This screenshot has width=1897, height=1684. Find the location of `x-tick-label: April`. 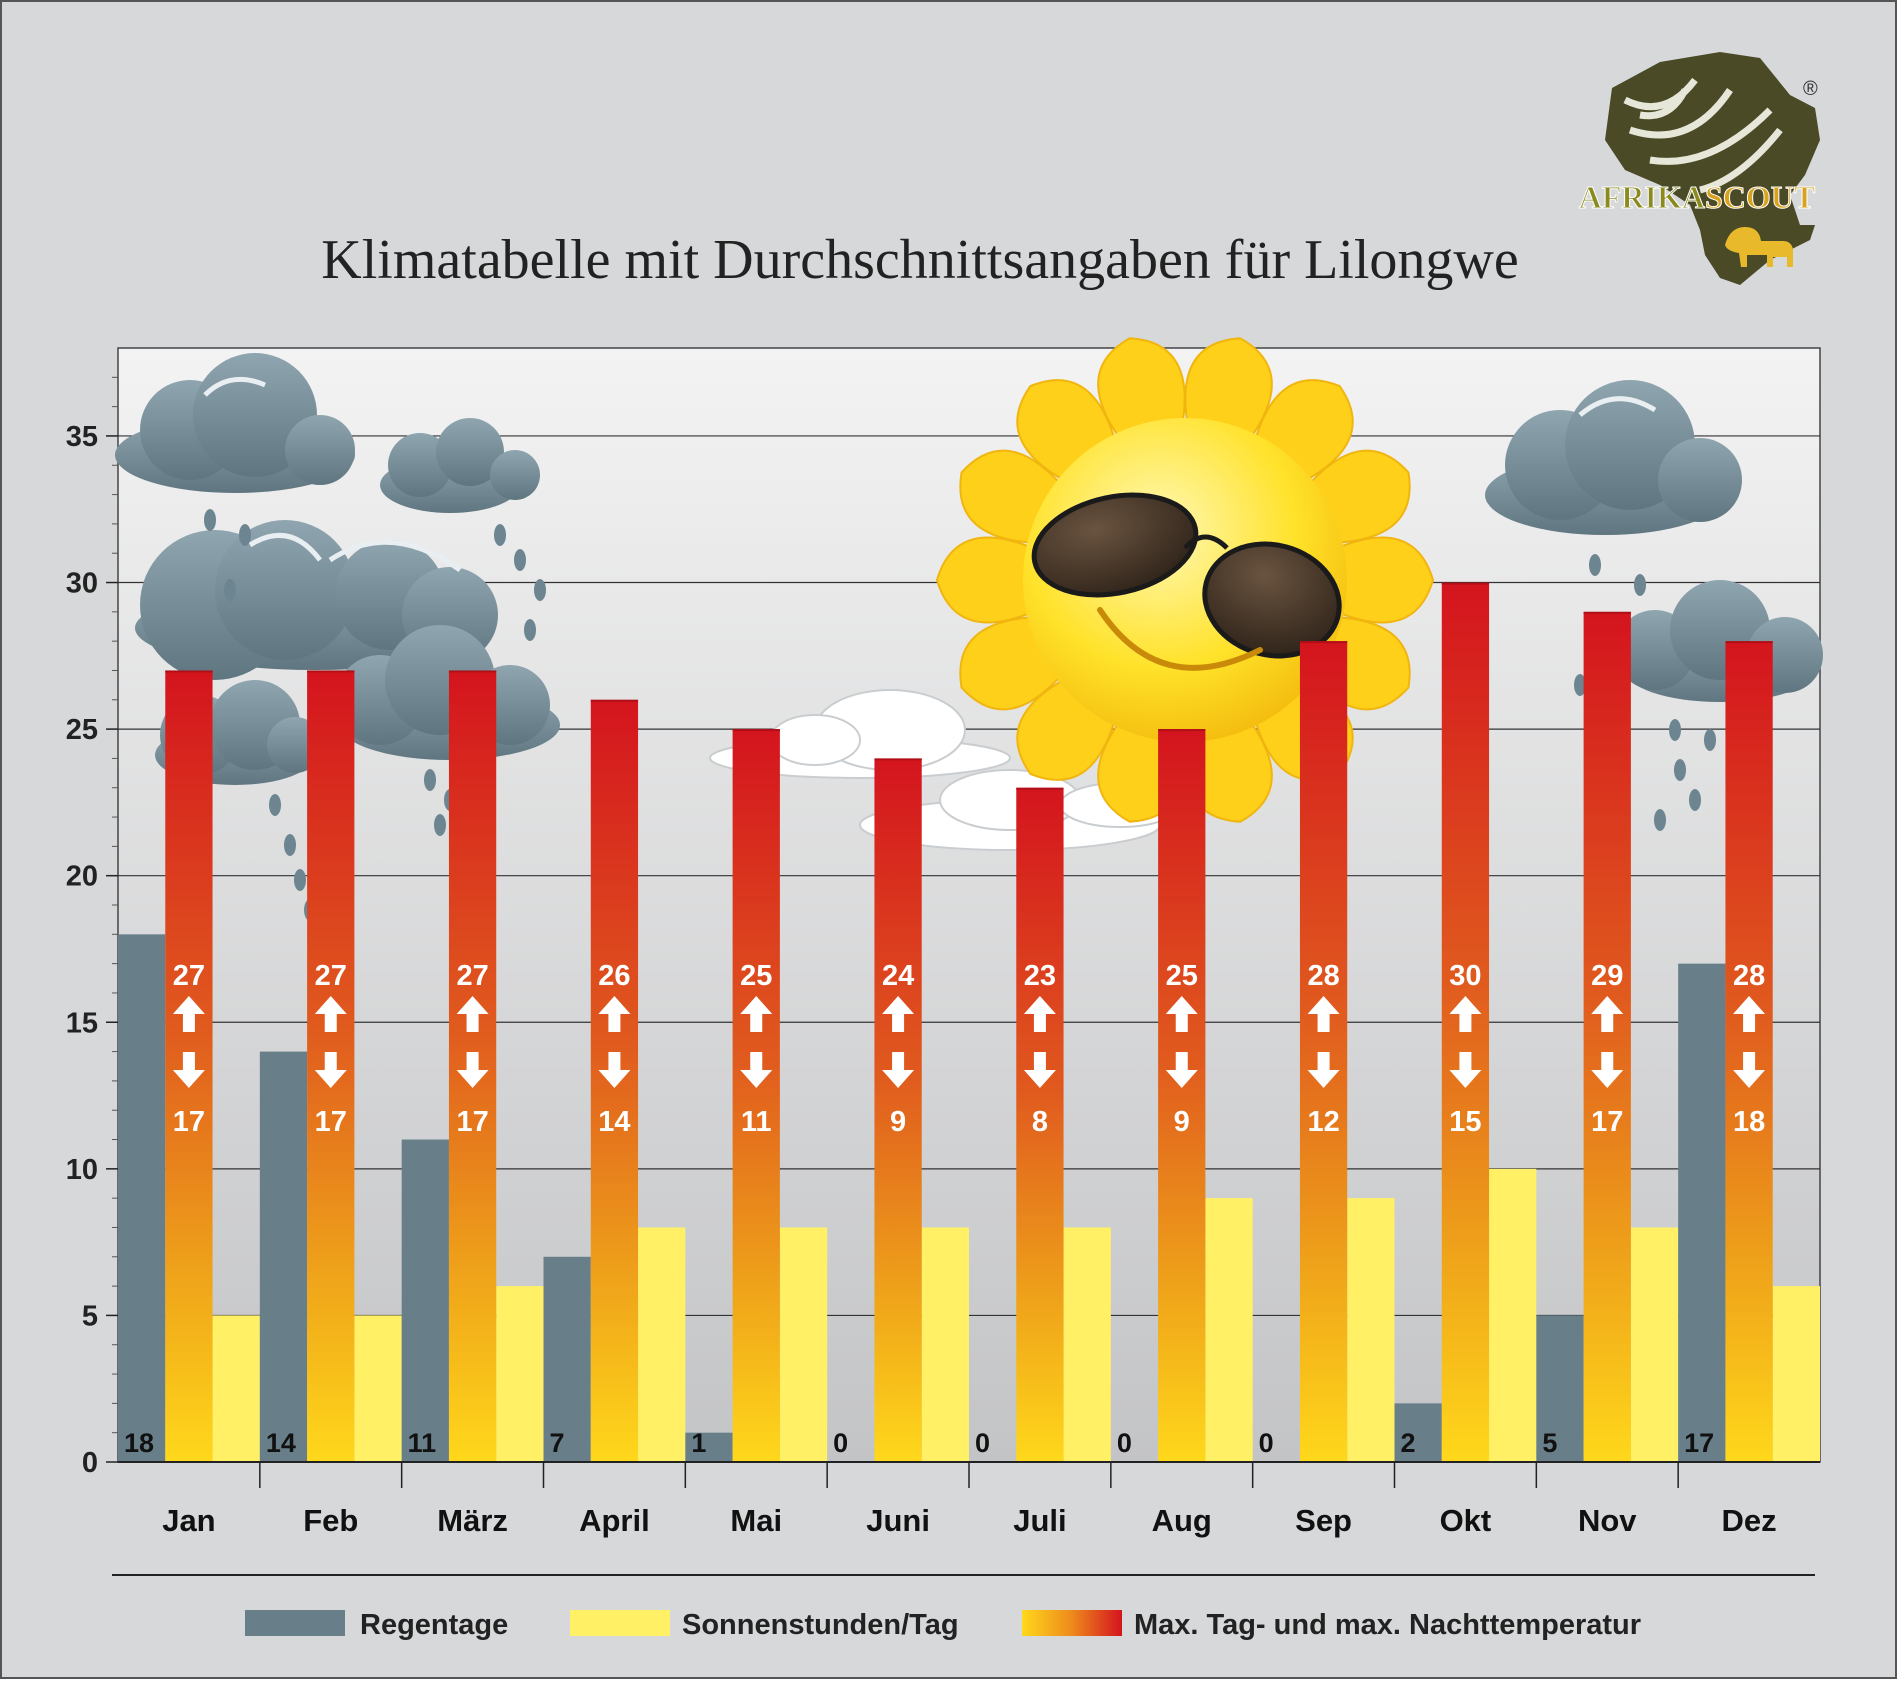

x-tick-label: April is located at coordinates (614, 1520).